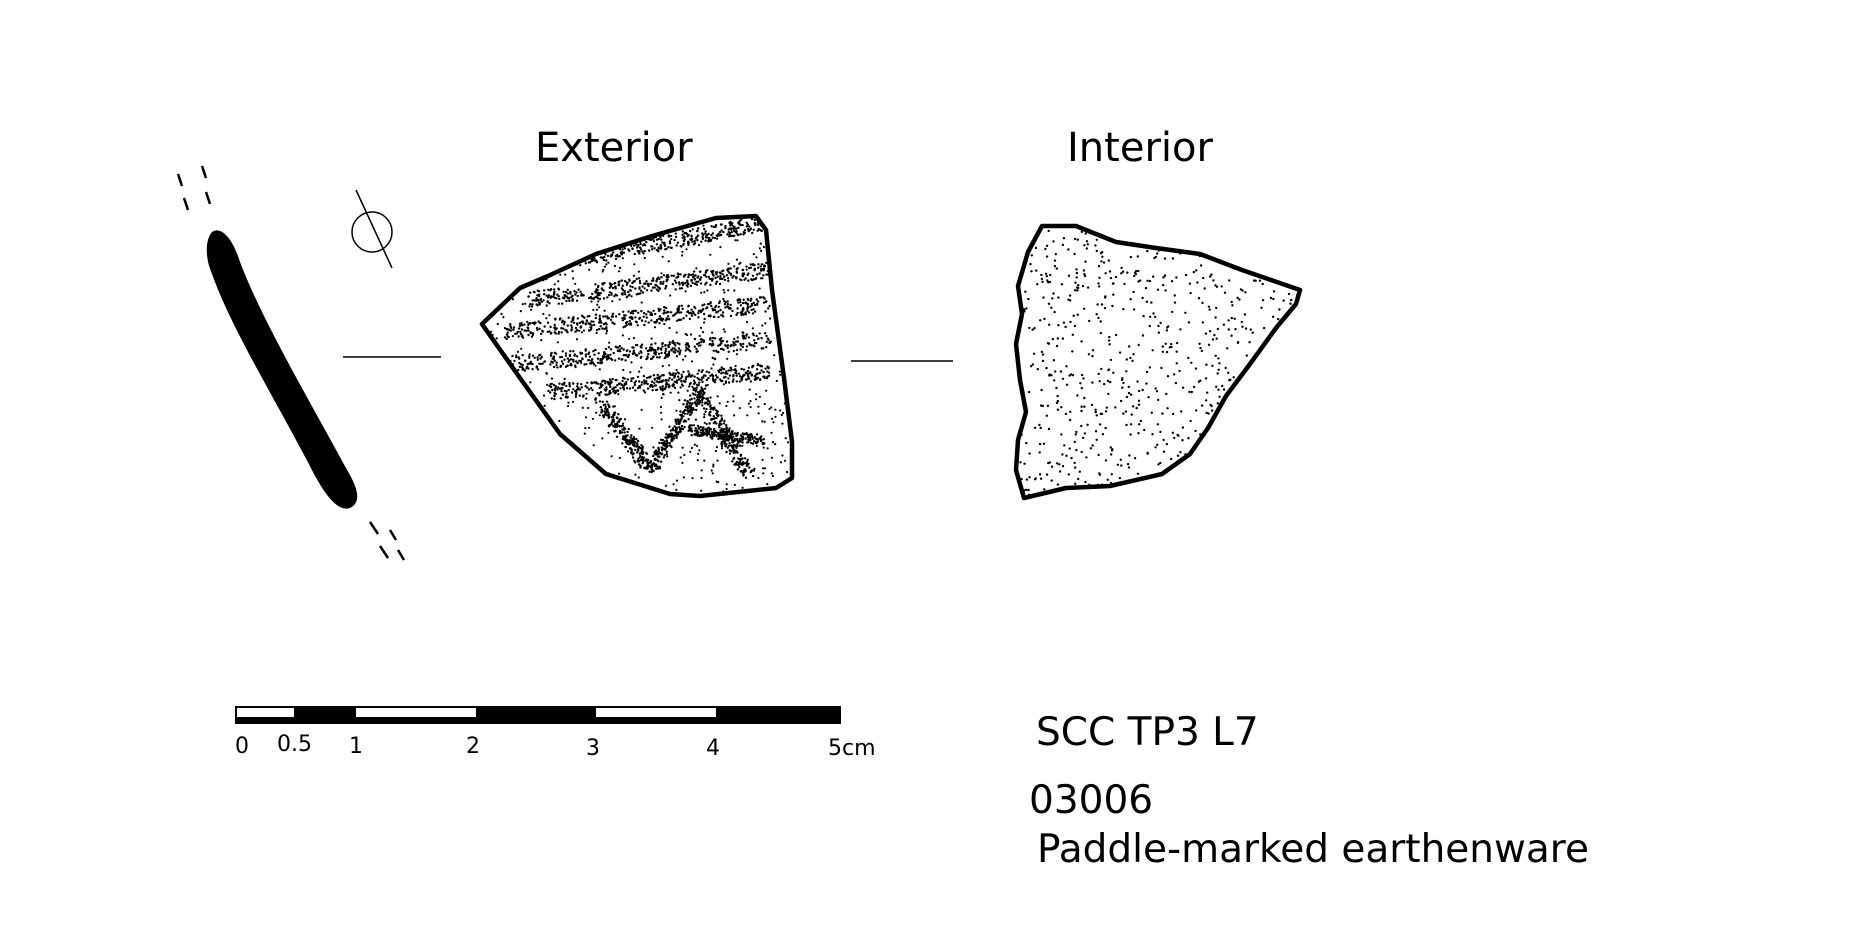  I want to click on interior-label: Interior, so click(1140, 148).